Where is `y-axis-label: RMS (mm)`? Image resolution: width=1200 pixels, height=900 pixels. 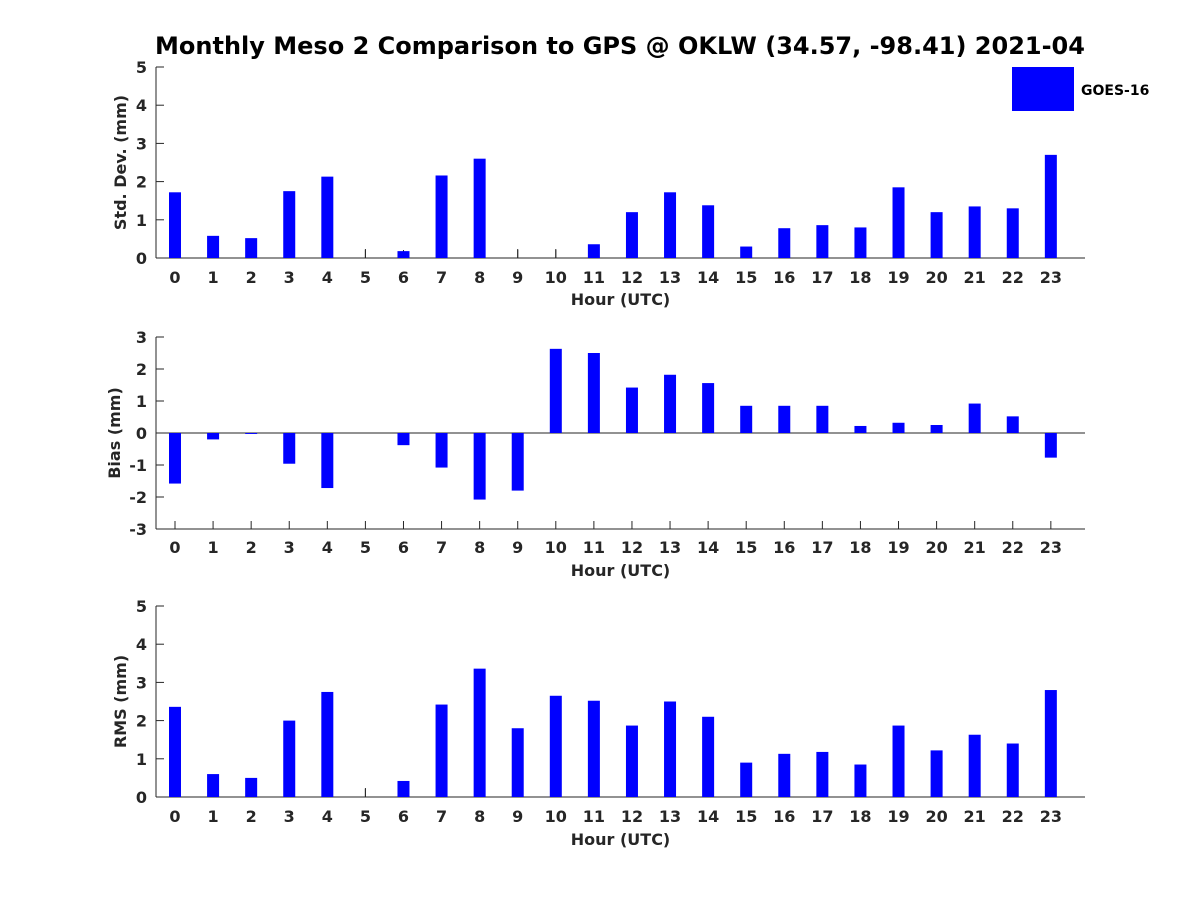
y-axis-label: RMS (mm) is located at coordinates (120, 701).